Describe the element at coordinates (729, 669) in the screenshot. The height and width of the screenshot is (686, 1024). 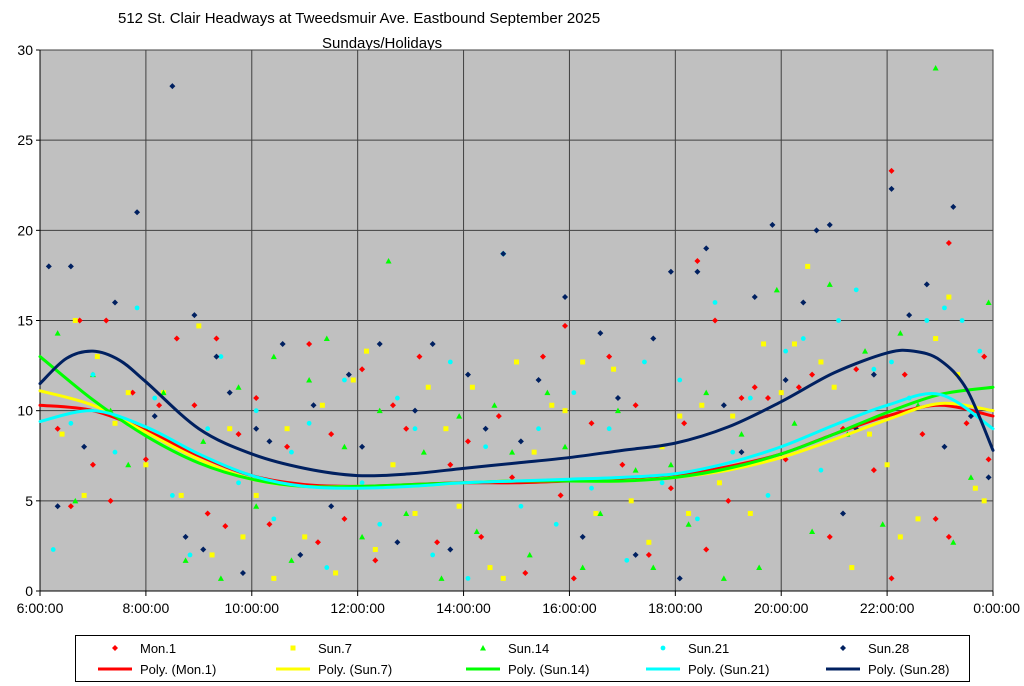
I see `legend-label: Poly. (Sun.21)` at that location.